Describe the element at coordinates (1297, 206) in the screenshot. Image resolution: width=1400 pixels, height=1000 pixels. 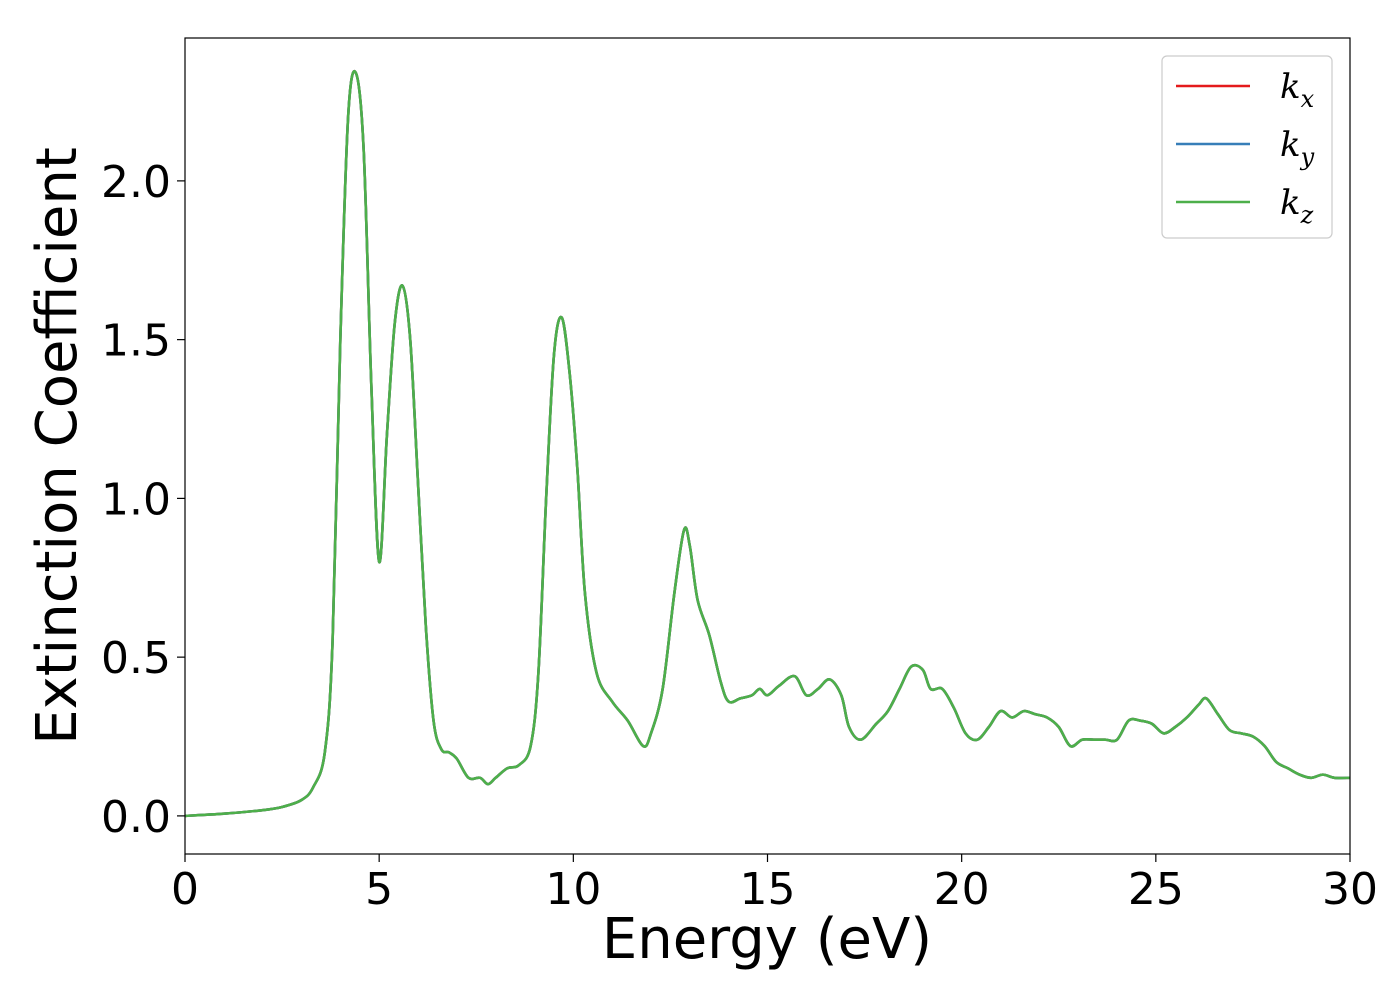
I see `legend-label-kz: kz` at that location.